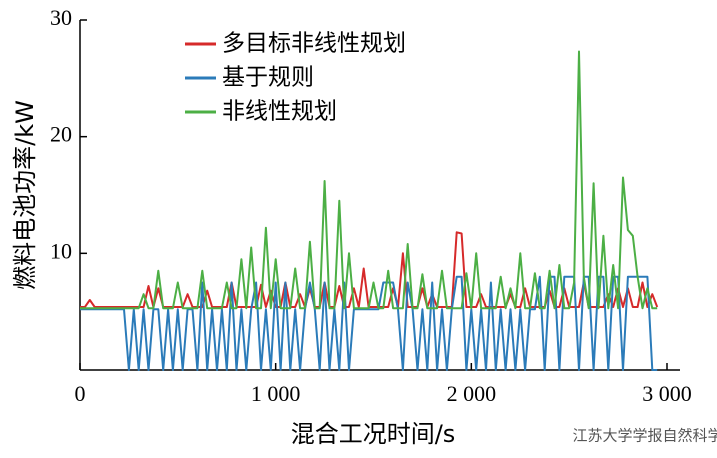  I want to click on x-tick-label: 2 000, so click(472, 393).